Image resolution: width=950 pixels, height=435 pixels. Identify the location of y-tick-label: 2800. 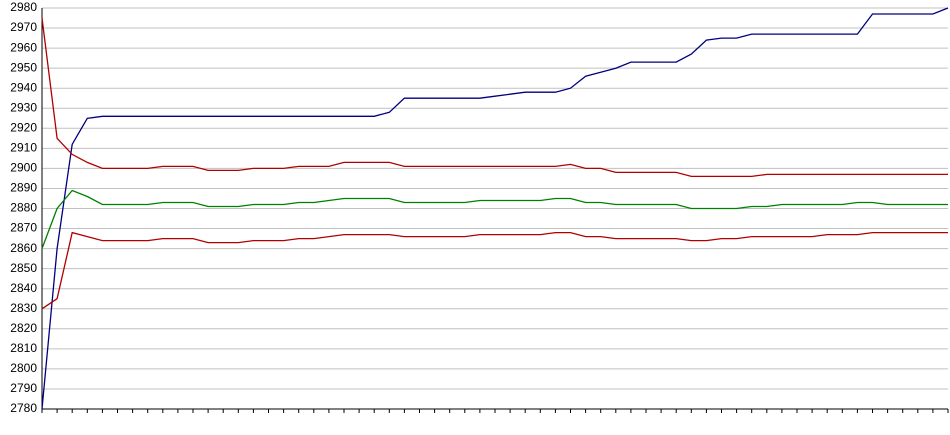
(23, 368).